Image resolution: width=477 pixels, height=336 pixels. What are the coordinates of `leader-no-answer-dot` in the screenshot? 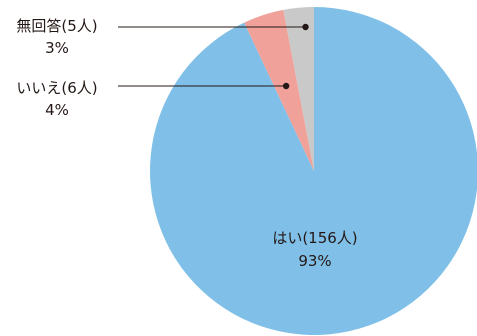 It's located at (305, 27).